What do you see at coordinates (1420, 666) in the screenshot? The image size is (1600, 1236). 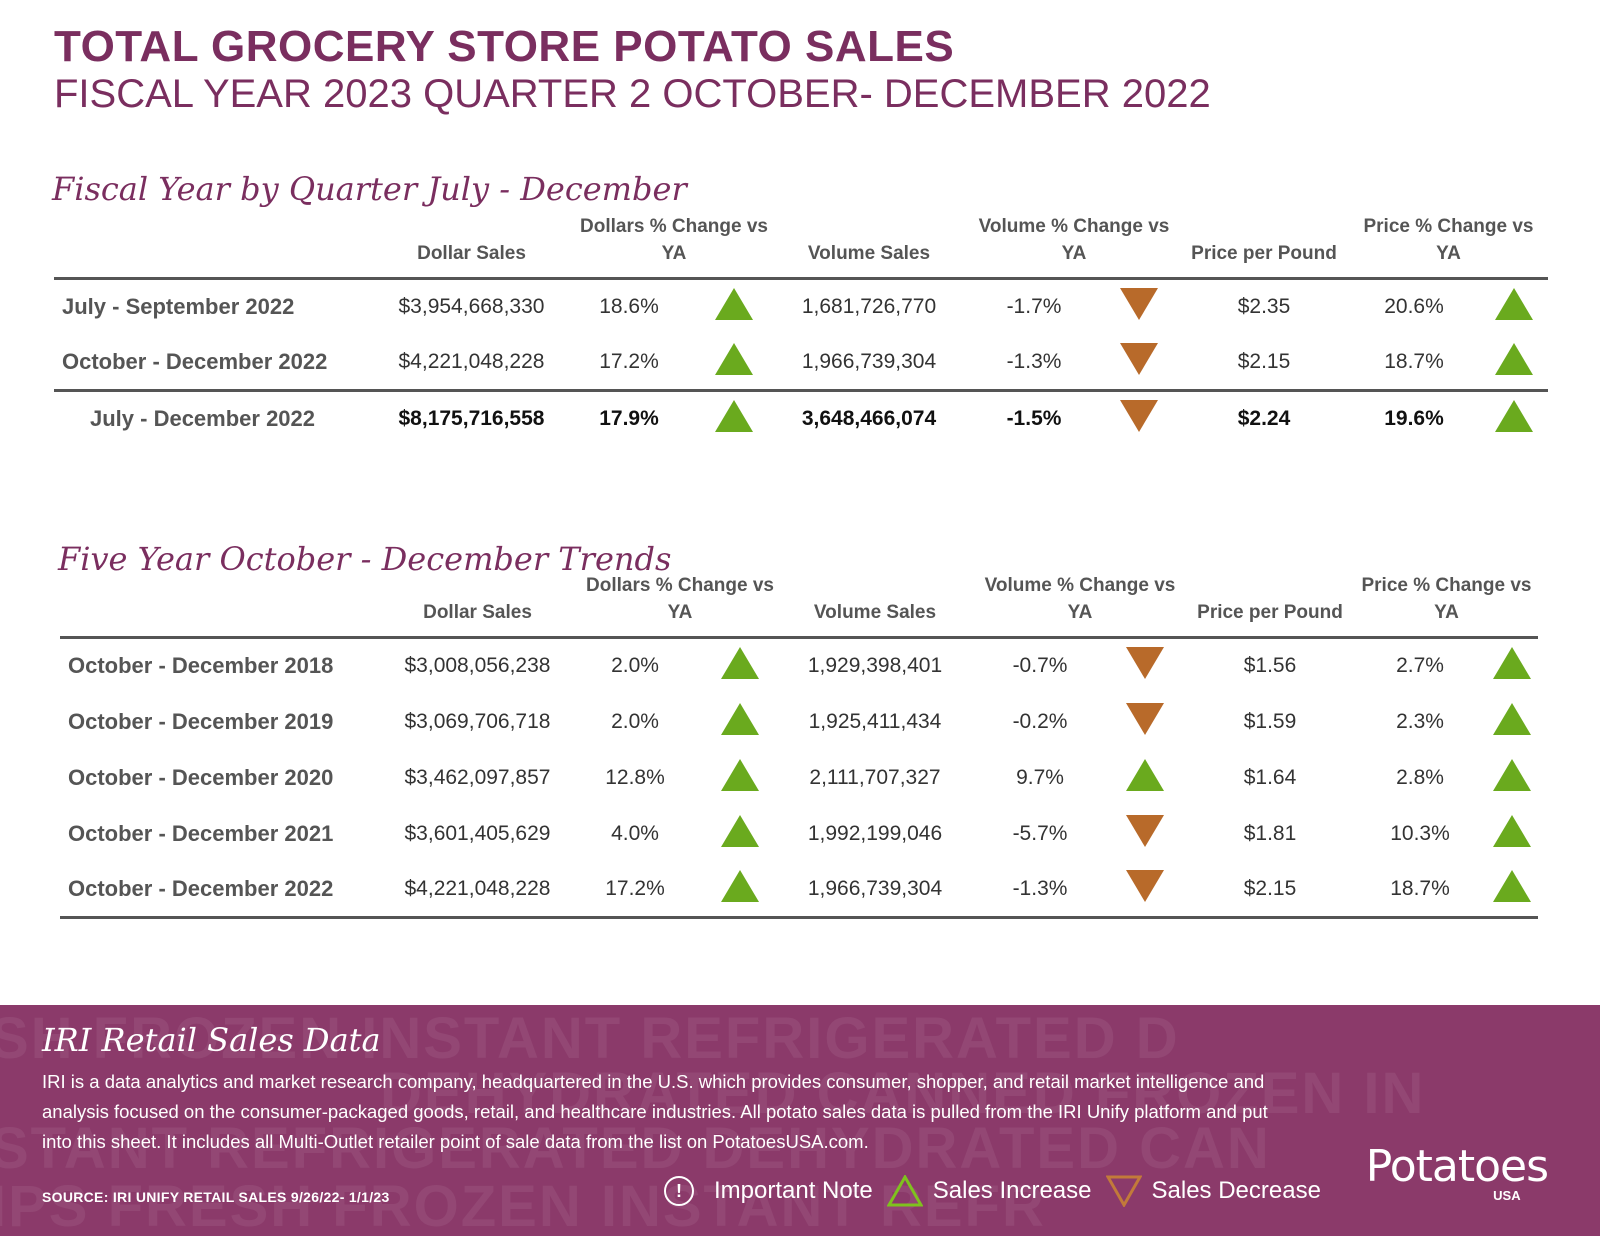 I see `price-change-value: 2.7%` at bounding box center [1420, 666].